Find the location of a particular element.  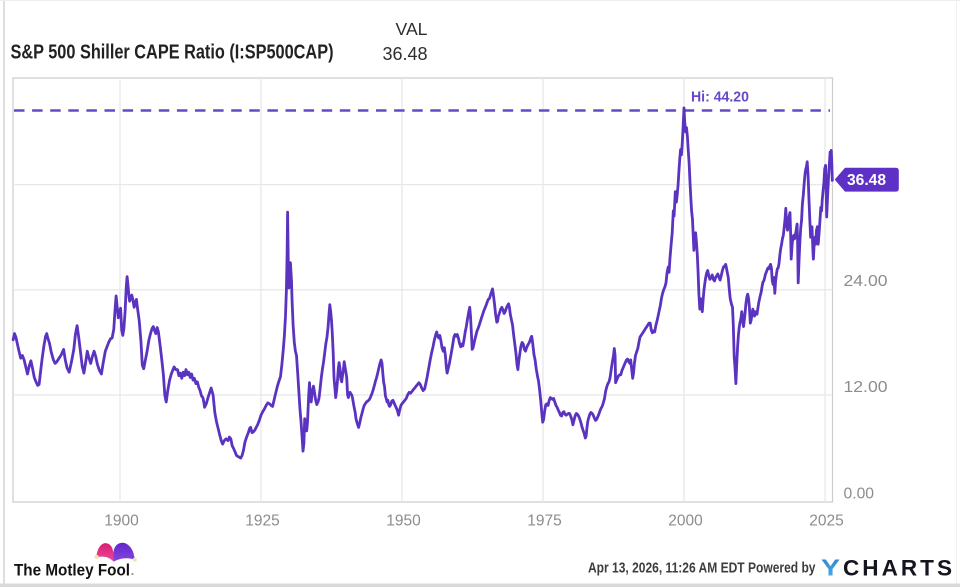

svg-text: 0.00 is located at coordinates (859, 494).